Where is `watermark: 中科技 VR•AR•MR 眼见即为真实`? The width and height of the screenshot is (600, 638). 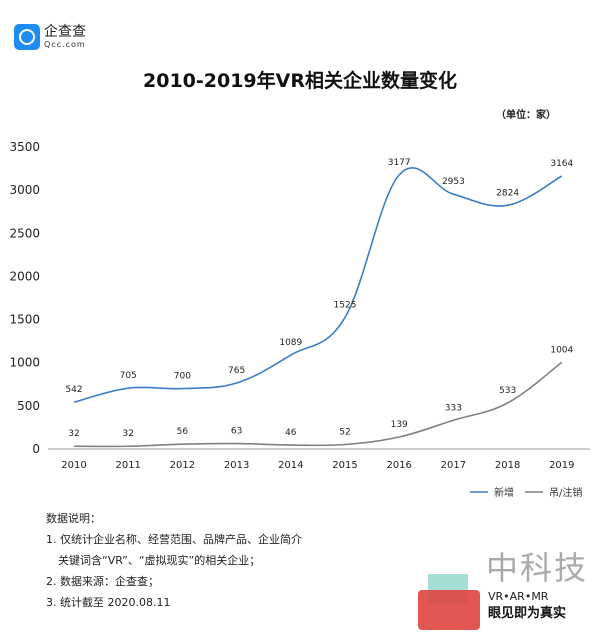 watermark: 中科技 VR•AR•MR 眼见即为真实 is located at coordinates (509, 594).